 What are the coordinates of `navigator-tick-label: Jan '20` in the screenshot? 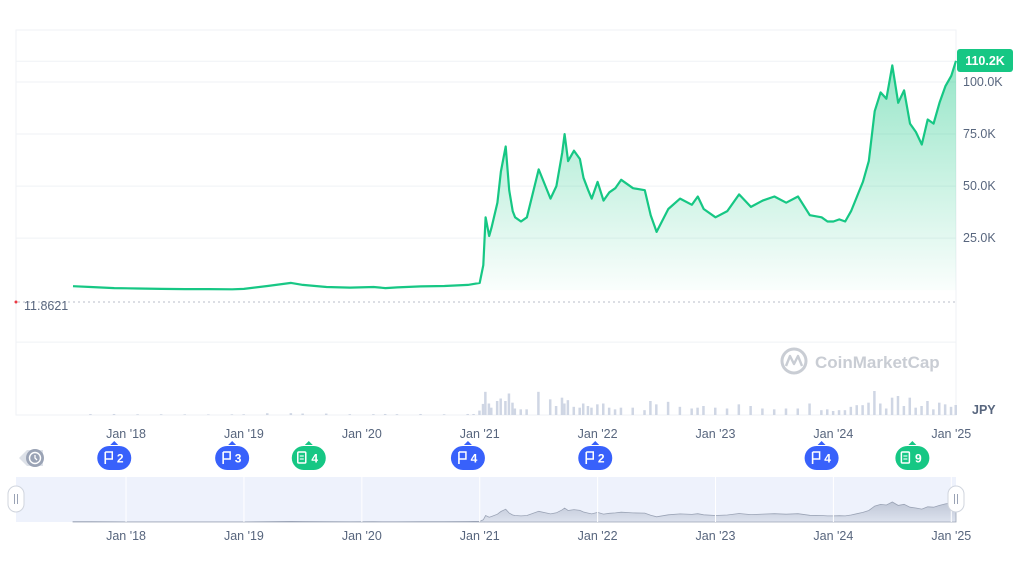 It's located at (362, 536).